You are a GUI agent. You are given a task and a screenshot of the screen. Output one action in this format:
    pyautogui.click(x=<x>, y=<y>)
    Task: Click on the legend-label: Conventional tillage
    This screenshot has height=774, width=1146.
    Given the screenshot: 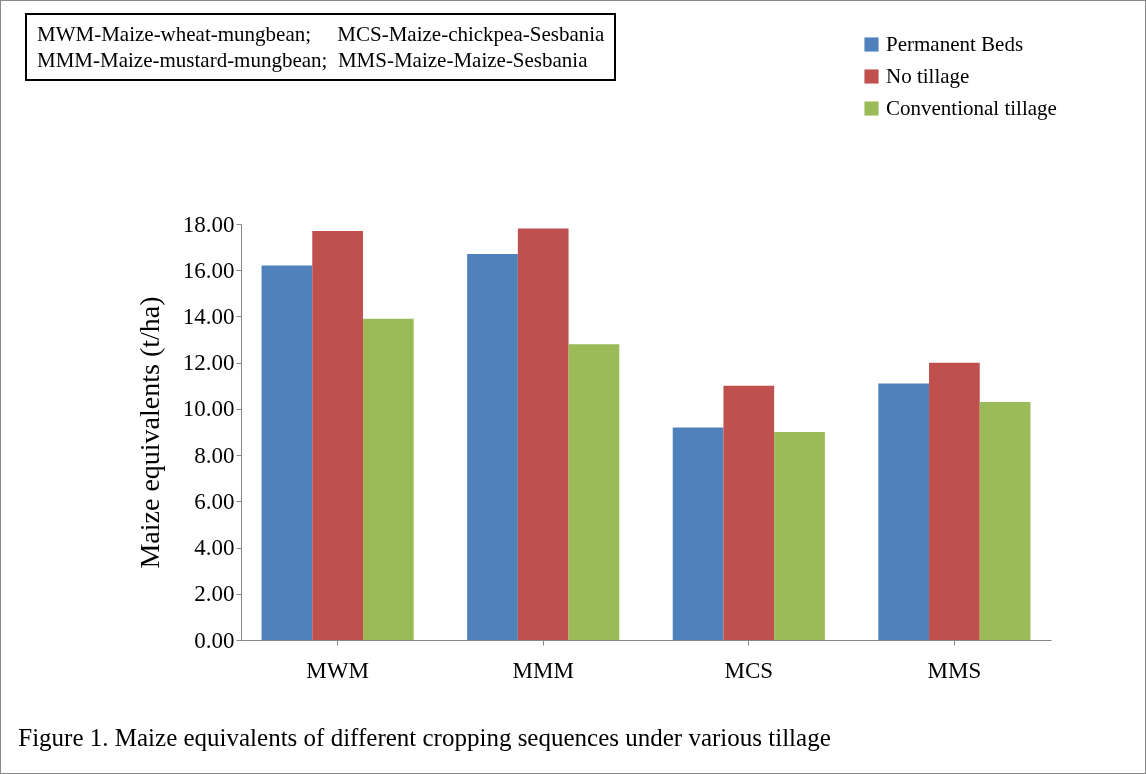 What is the action you would take?
    pyautogui.click(x=971, y=107)
    